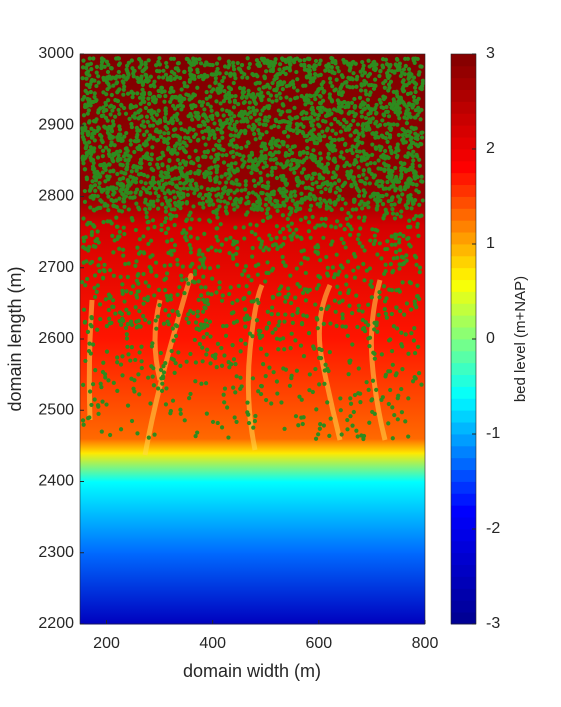 The image size is (561, 707). I want to click on colorbar-tick-label: -3, so click(493, 623).